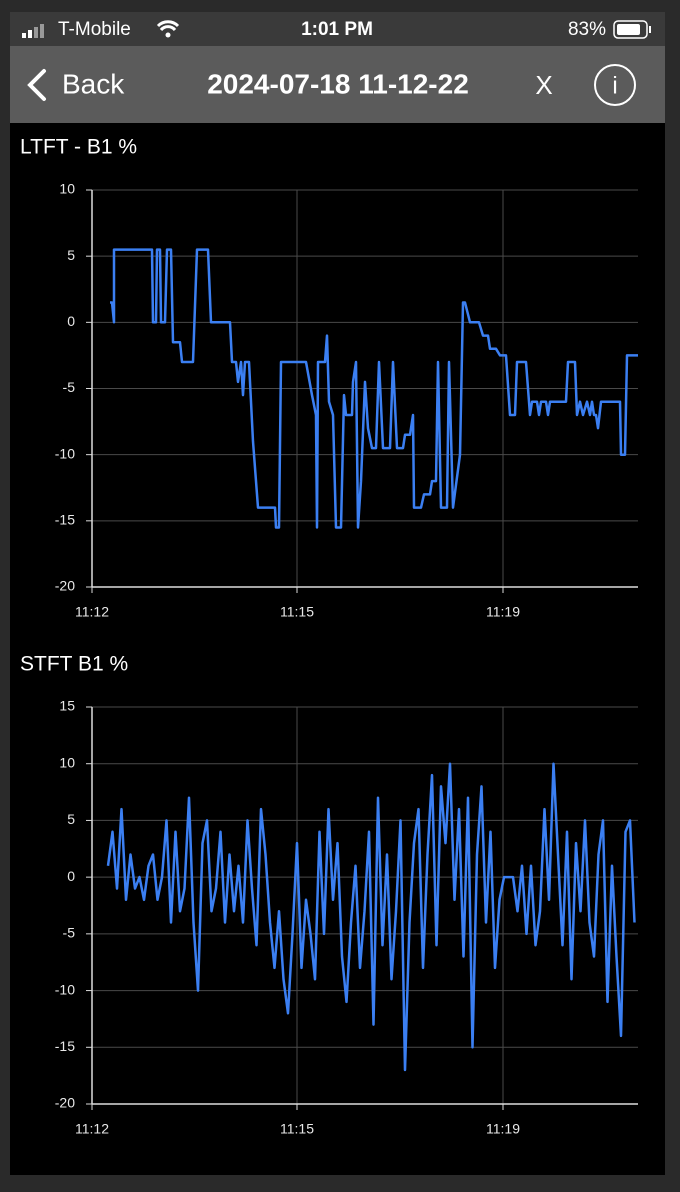  I want to click on battery-icon, so click(630, 29).